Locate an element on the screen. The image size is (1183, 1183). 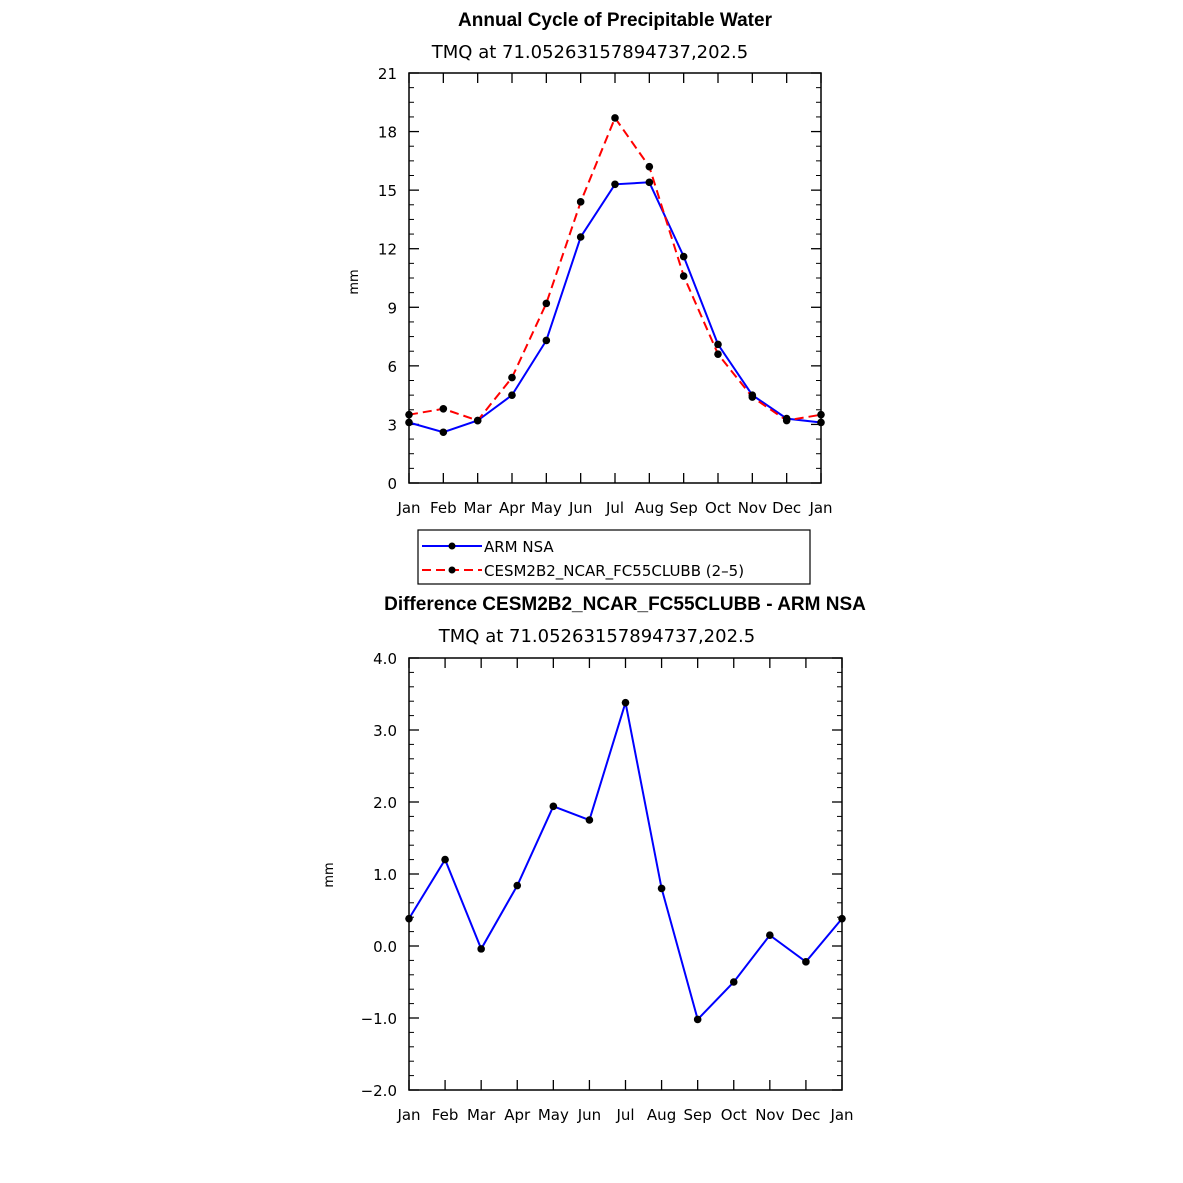
y-tick-label: 3.0 is located at coordinates (385, 731).